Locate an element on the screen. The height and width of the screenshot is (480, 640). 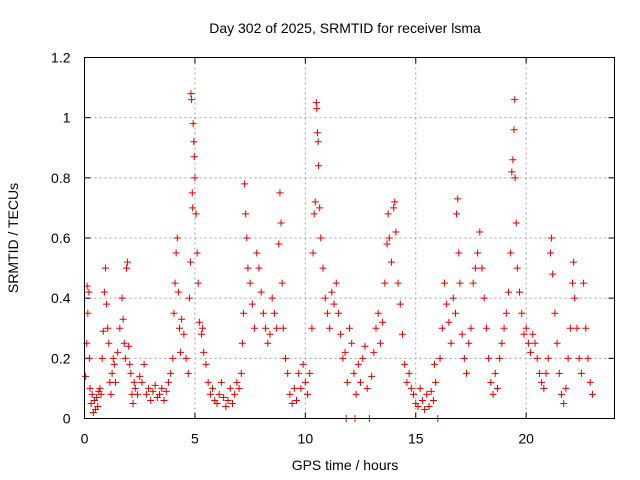
y-tick-label: 0.8 is located at coordinates (61, 178).